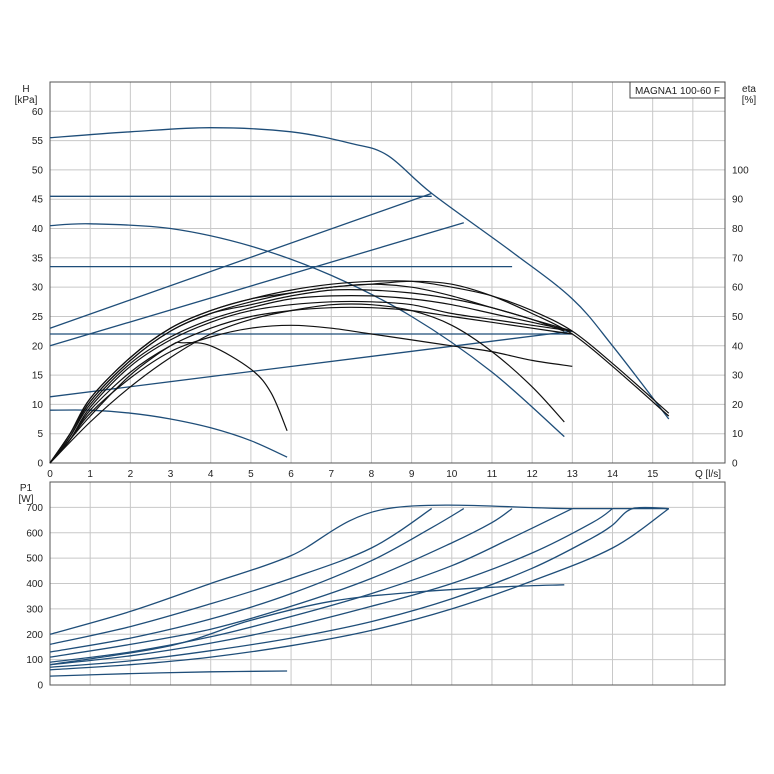 The width and height of the screenshot is (774, 774). What do you see at coordinates (251, 474) in the screenshot?
I see `x-tick-label: 5` at bounding box center [251, 474].